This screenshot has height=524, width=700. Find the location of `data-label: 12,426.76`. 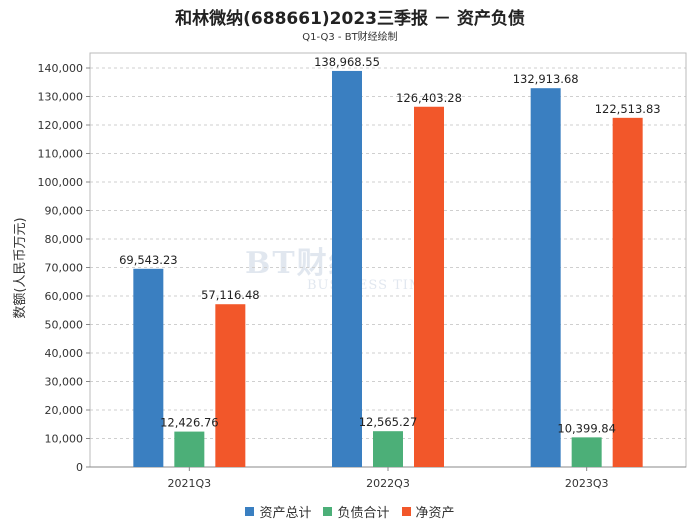

data-label: 12,426.76 is located at coordinates (189, 423).